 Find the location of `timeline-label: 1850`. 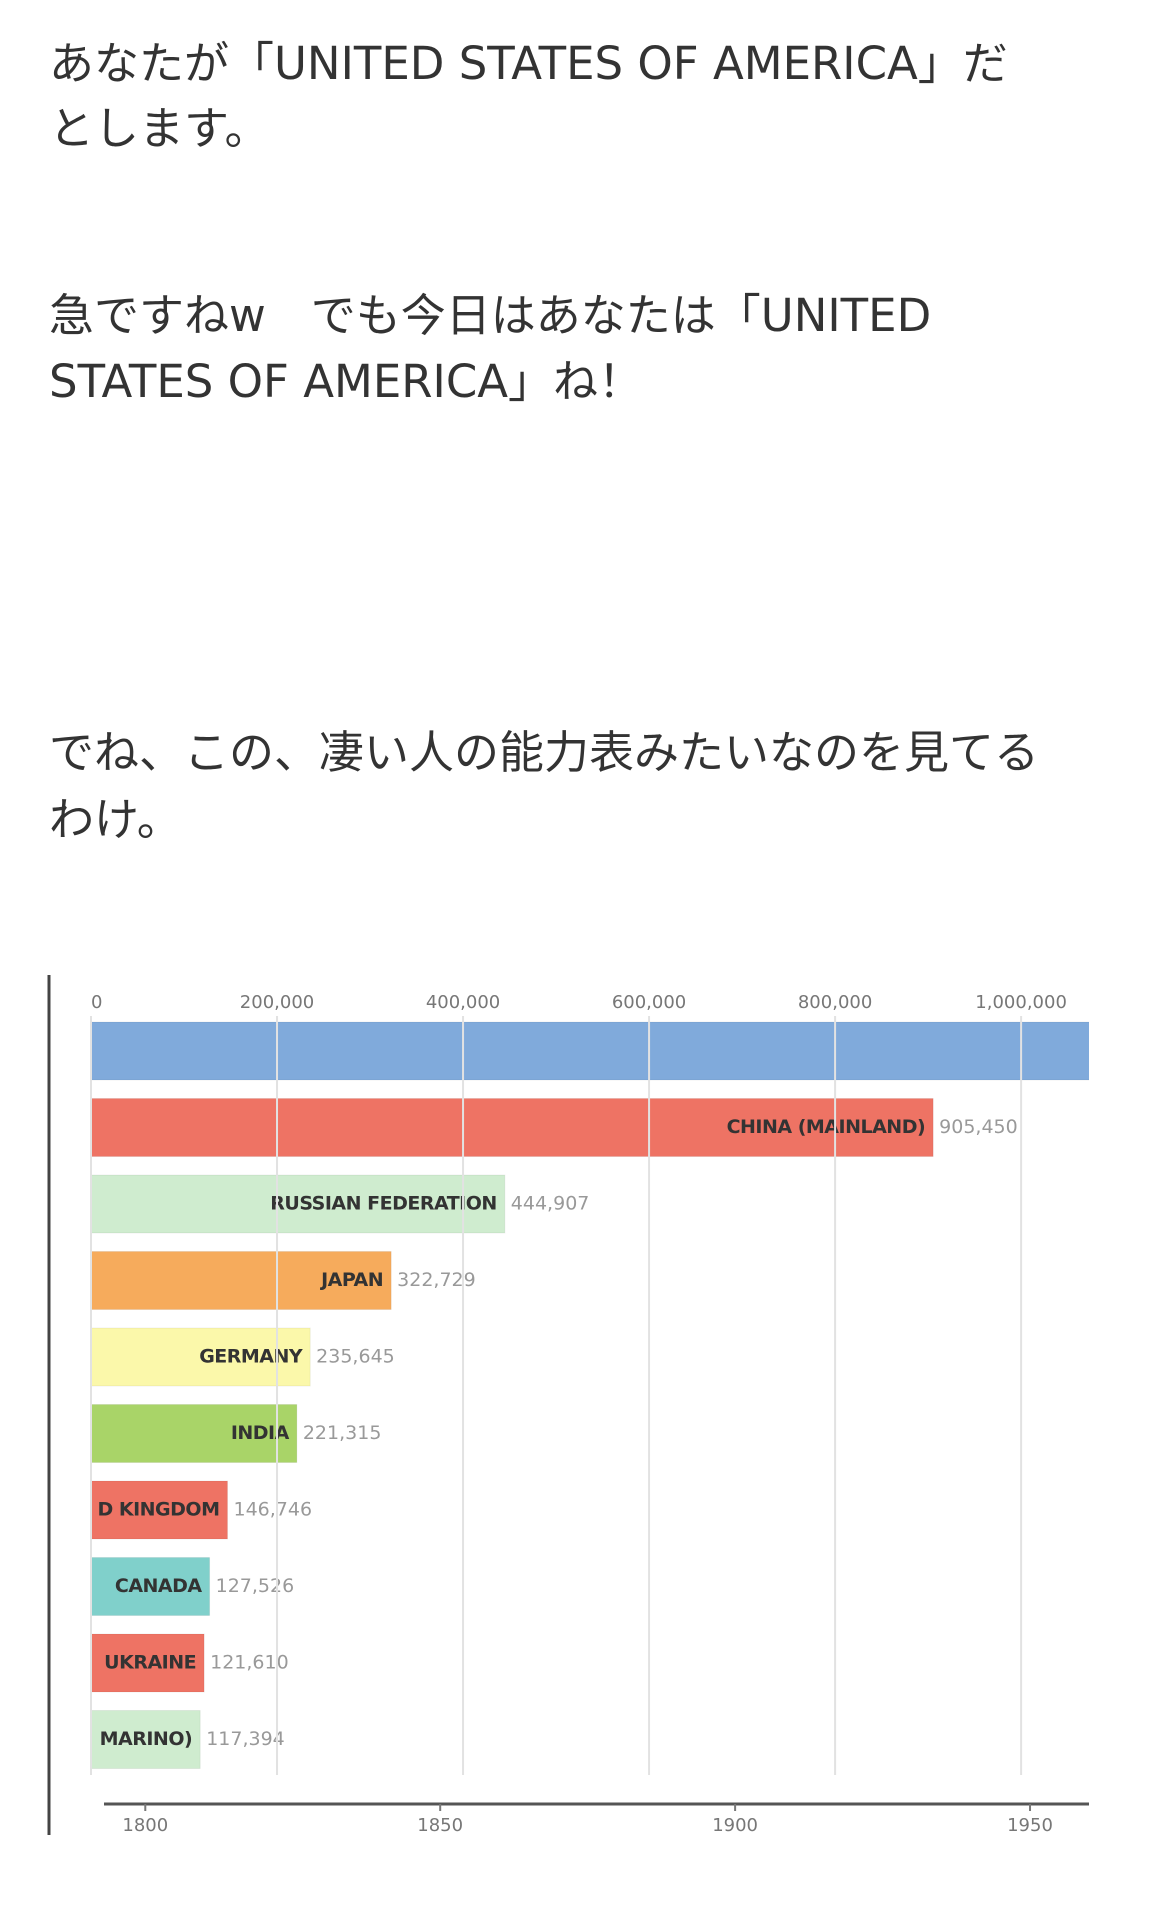

timeline-label: 1850 is located at coordinates (440, 1825).